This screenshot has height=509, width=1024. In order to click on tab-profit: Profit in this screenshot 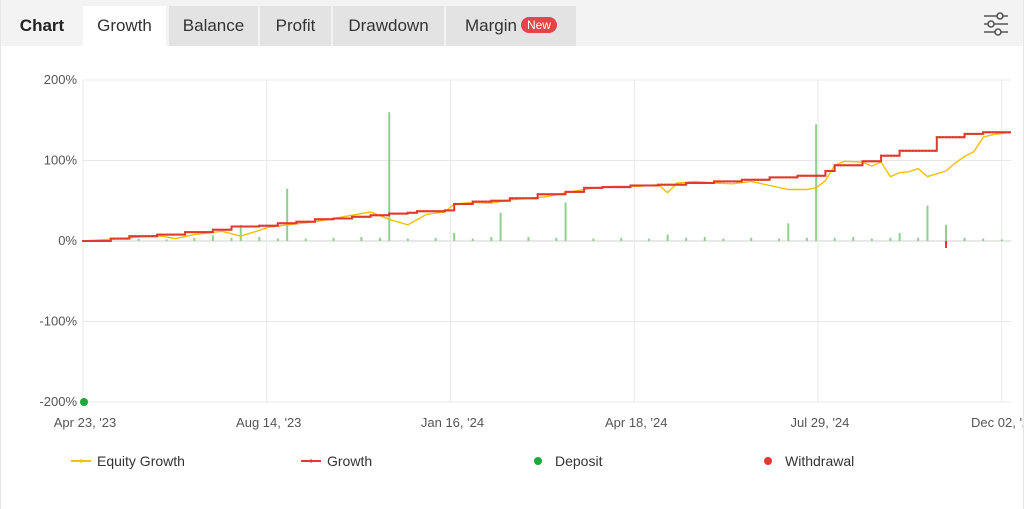, I will do `click(295, 26)`.